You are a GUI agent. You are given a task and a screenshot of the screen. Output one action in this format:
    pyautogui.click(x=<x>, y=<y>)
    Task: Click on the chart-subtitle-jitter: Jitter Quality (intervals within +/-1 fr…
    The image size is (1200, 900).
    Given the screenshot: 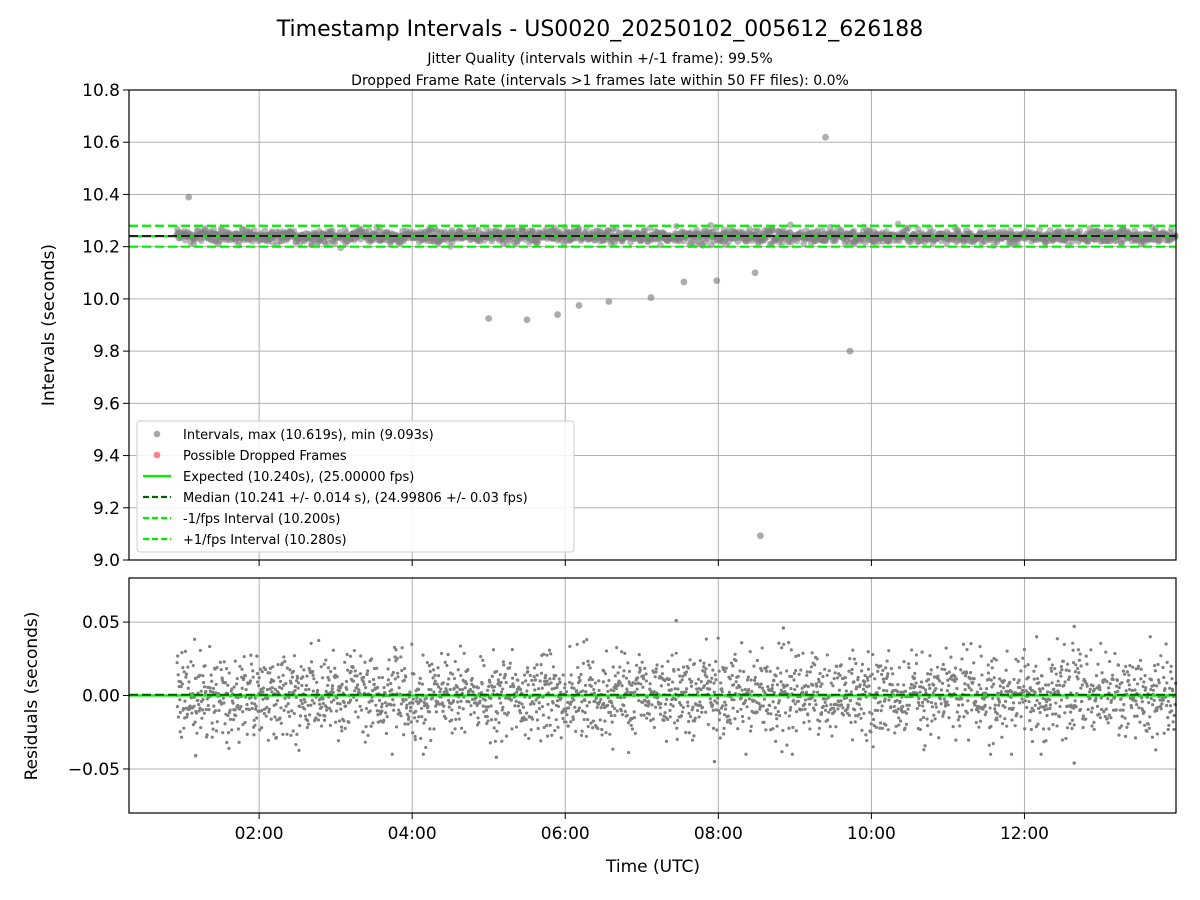 What is the action you would take?
    pyautogui.click(x=599, y=59)
    